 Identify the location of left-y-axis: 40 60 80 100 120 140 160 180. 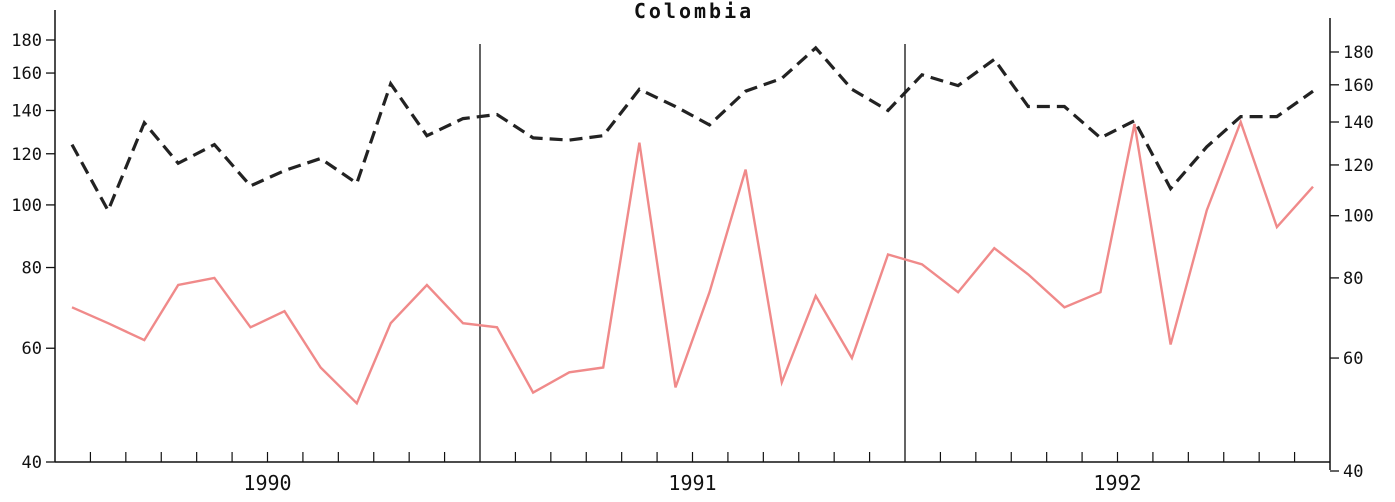
(33, 252).